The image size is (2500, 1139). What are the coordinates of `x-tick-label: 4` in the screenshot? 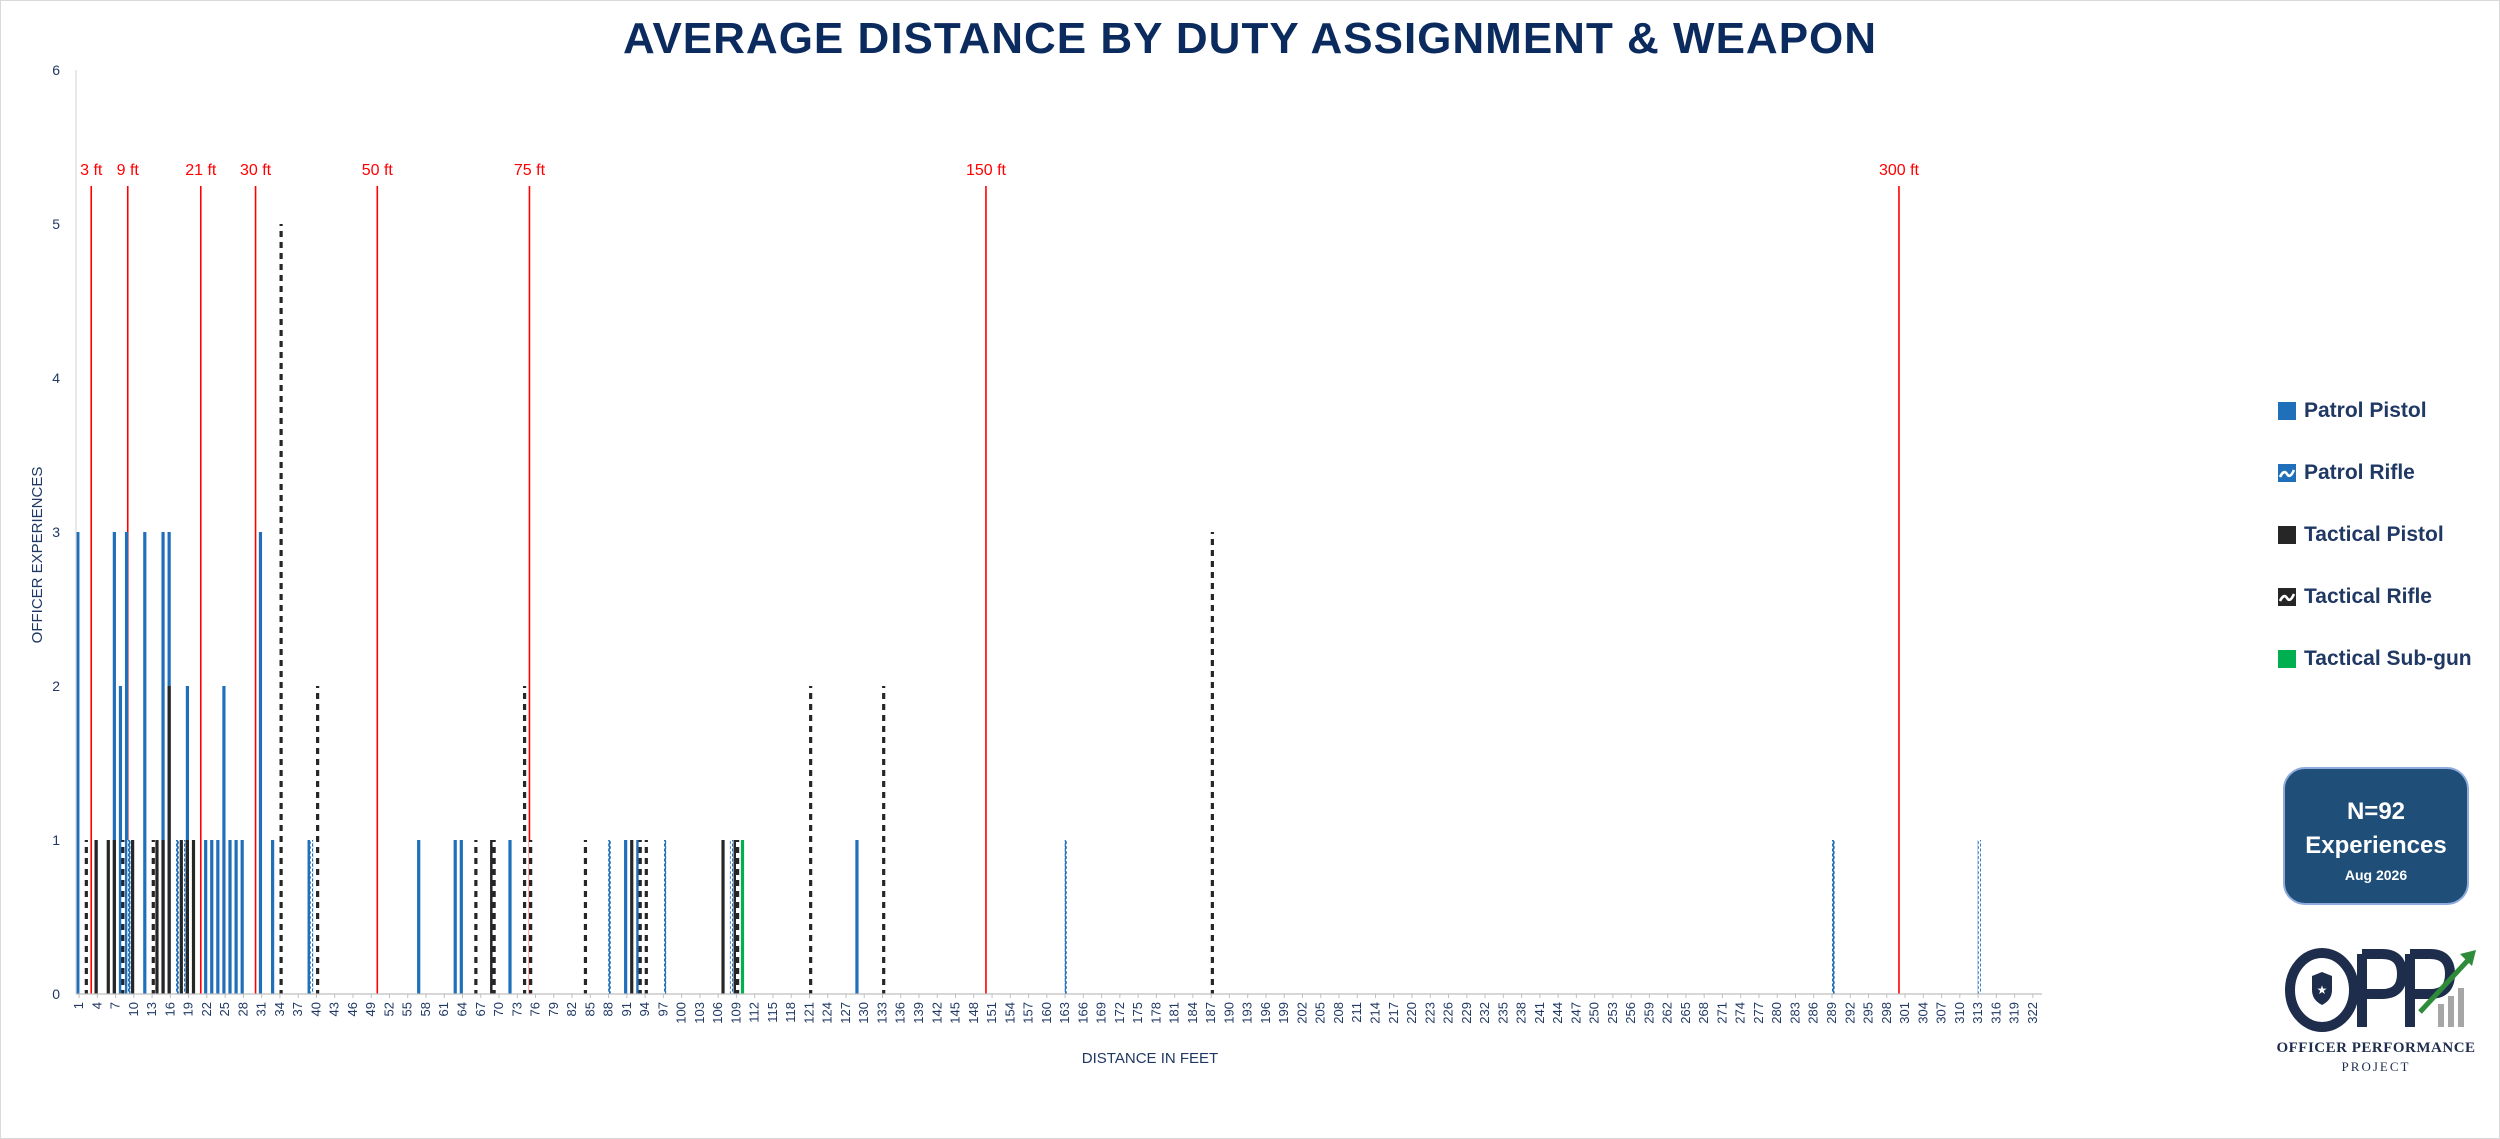 It's located at (96, 1005).